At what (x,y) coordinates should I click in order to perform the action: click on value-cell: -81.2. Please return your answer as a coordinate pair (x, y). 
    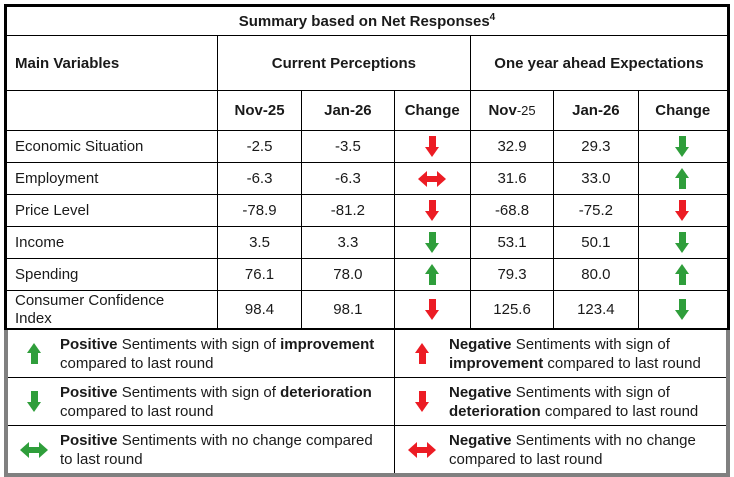
    Looking at the image, I should click on (348, 210).